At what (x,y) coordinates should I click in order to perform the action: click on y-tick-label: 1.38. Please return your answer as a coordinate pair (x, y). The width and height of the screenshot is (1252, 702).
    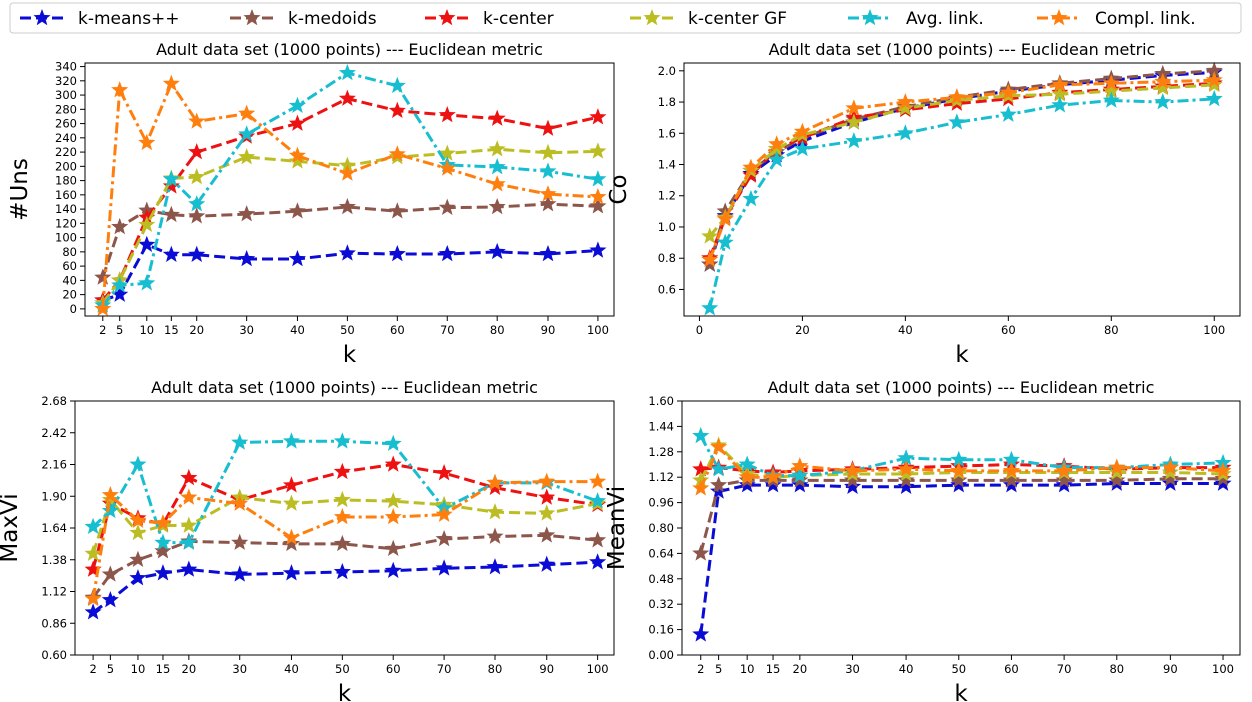
    Looking at the image, I should click on (54, 560).